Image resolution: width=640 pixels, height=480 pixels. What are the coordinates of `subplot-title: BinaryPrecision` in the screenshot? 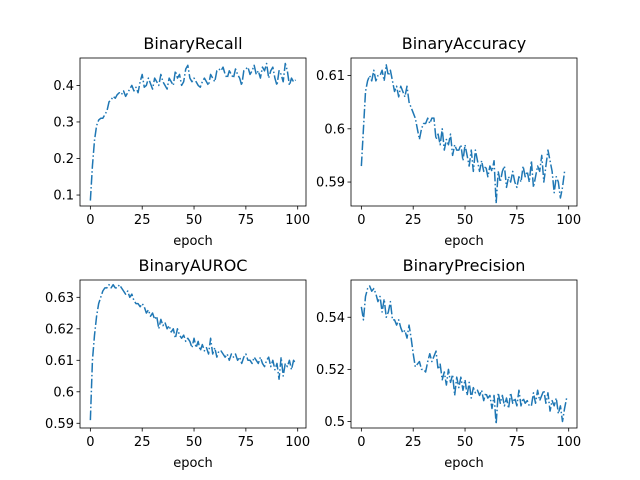 It's located at (464, 265).